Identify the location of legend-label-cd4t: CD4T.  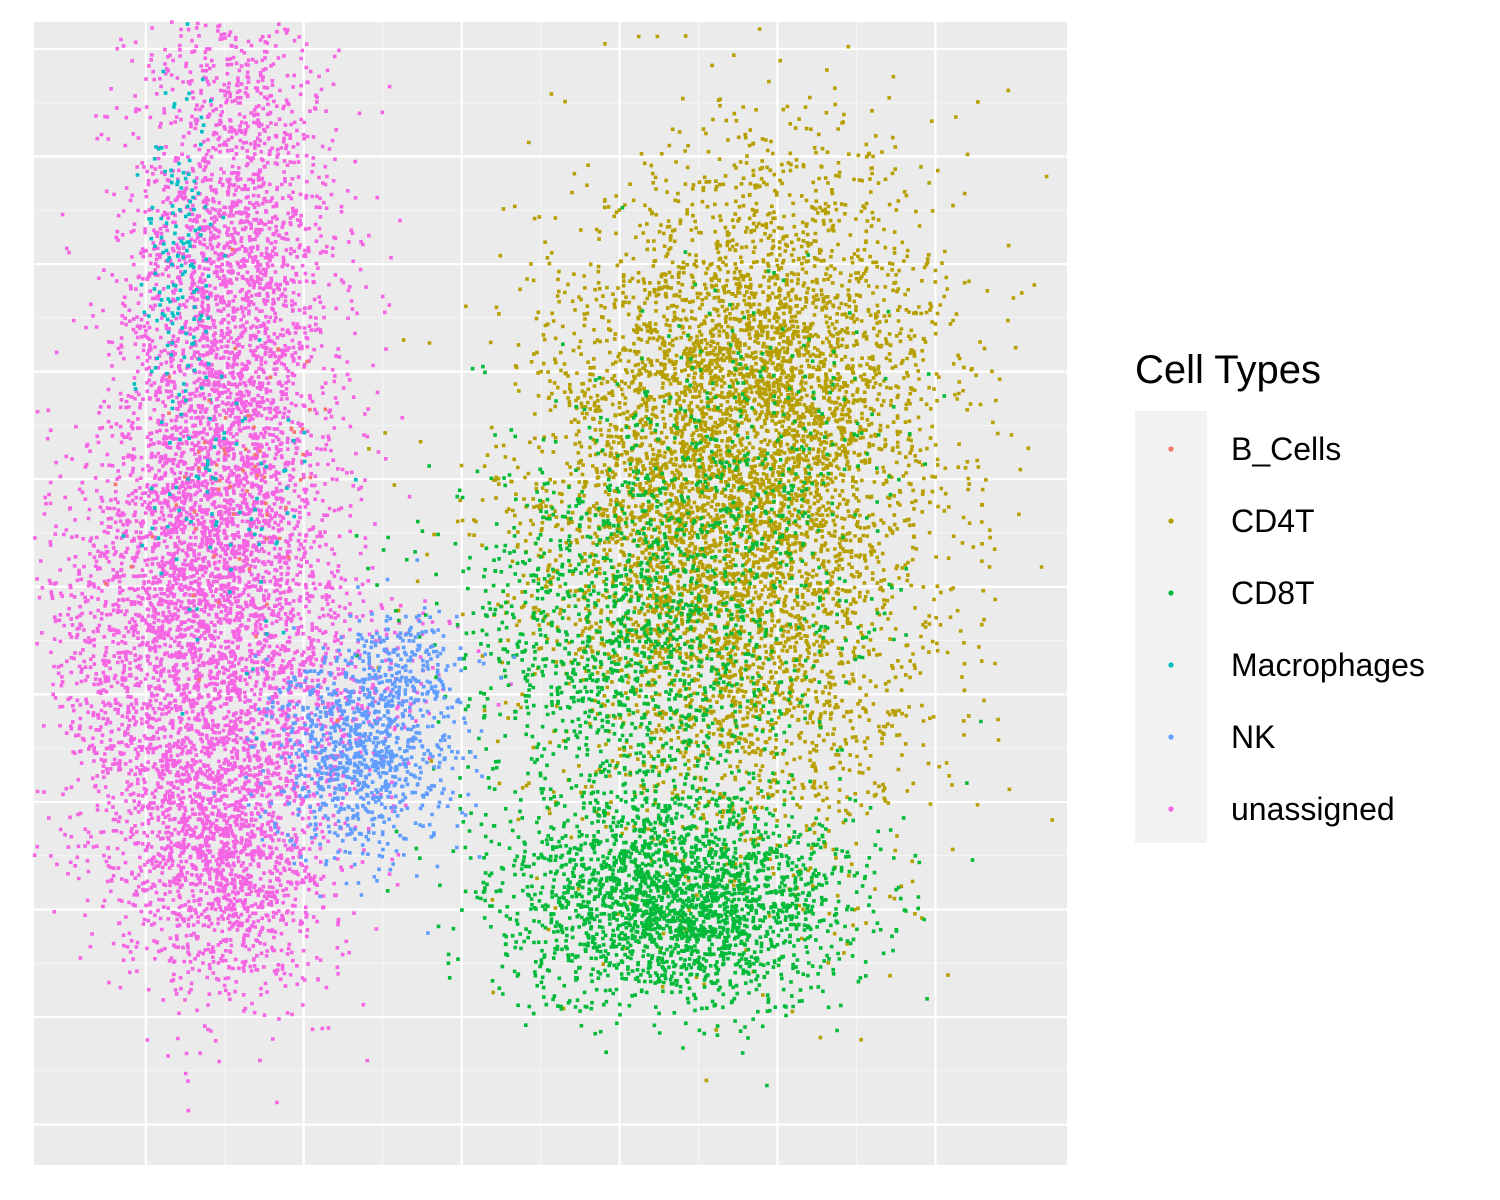
(1273, 521).